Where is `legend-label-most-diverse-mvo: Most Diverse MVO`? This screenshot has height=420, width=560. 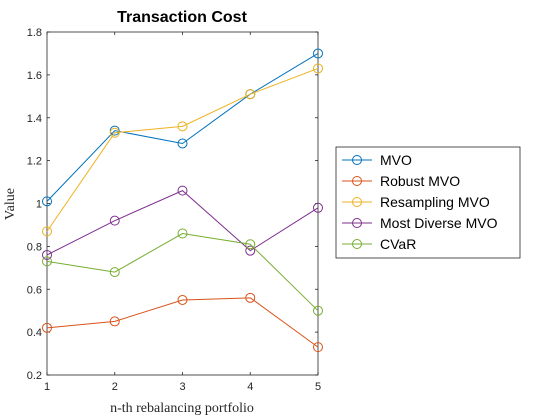 legend-label-most-diverse-mvo: Most Diverse MVO is located at coordinates (439, 223).